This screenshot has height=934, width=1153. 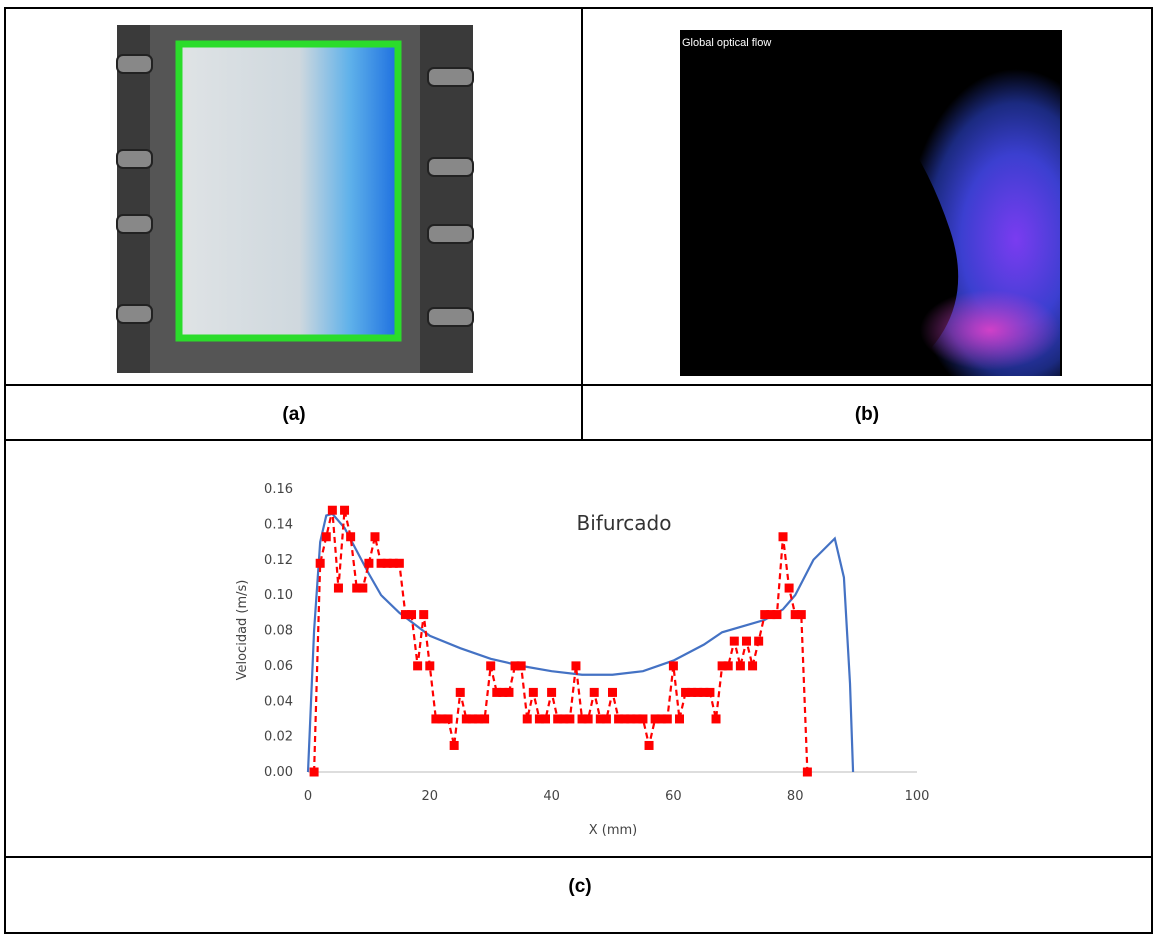 What do you see at coordinates (278, 489) in the screenshot?
I see `y-tick-label: 0.16` at bounding box center [278, 489].